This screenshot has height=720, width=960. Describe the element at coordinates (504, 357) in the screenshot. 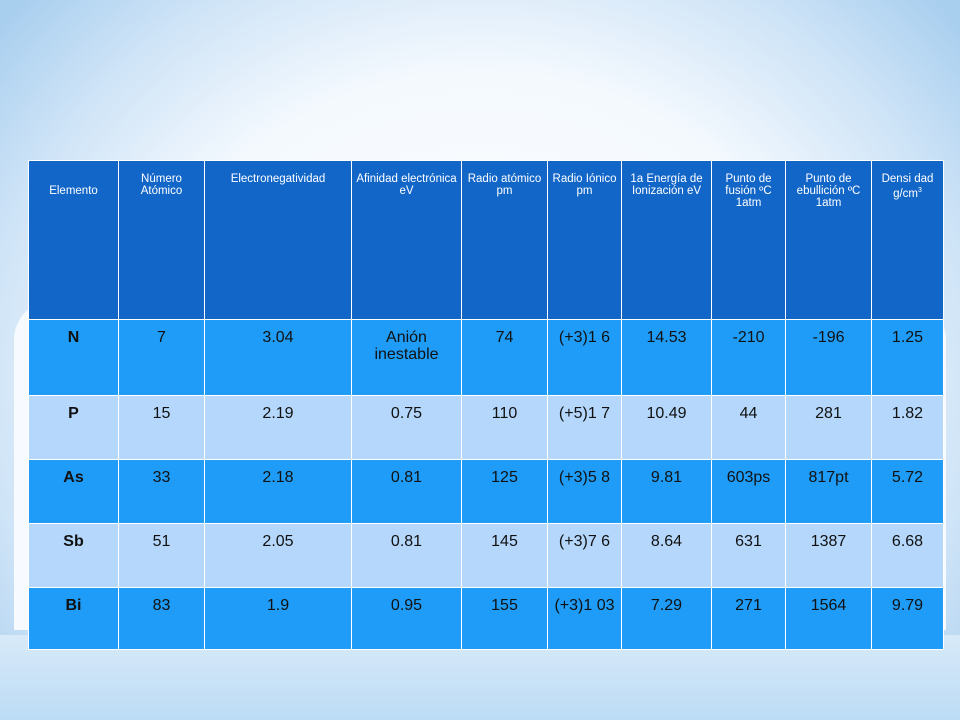

I see `cell-radio-atomico: 74` at that location.